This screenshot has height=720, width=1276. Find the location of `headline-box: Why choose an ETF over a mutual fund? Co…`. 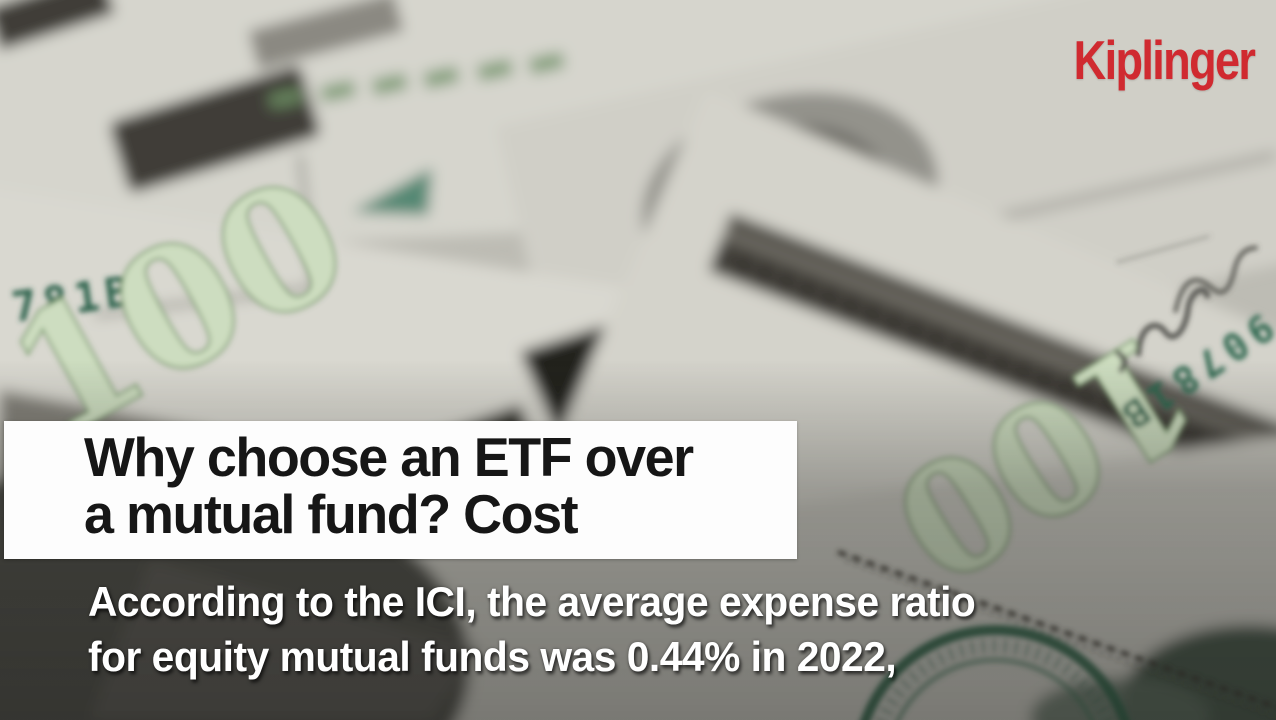

headline-box: Why choose an ETF over a mutual fund? Co… is located at coordinates (400, 490).